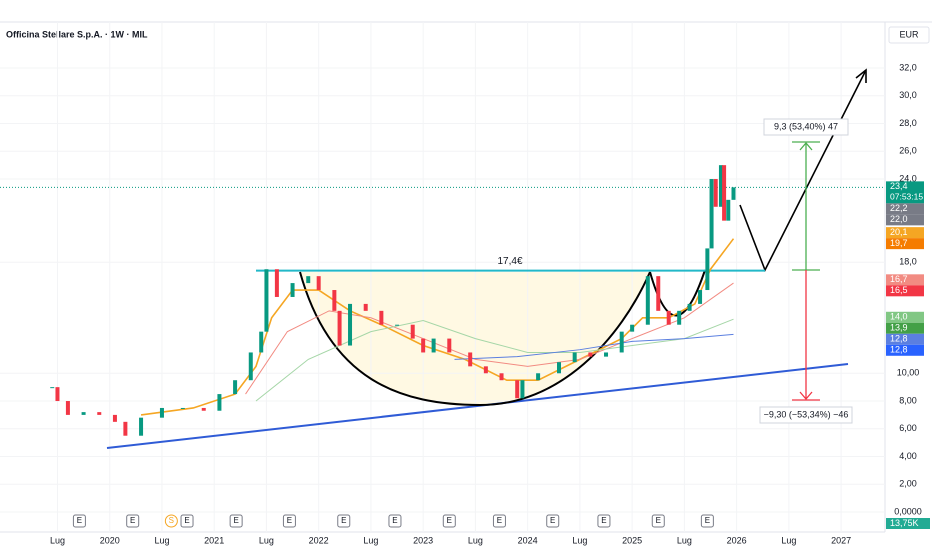 The image size is (932, 550). Describe the element at coordinates (632, 540) in the screenshot. I see `x-tick-label: 2025` at that location.